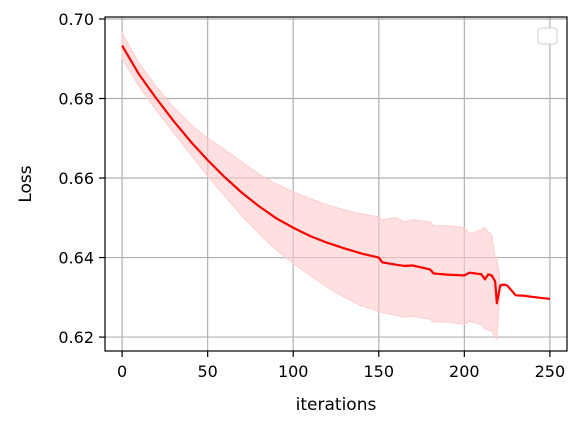 Image resolution: width=581 pixels, height=429 pixels. I want to click on x-axis-ticks: 0 50 100 150 200 250, so click(341, 366).